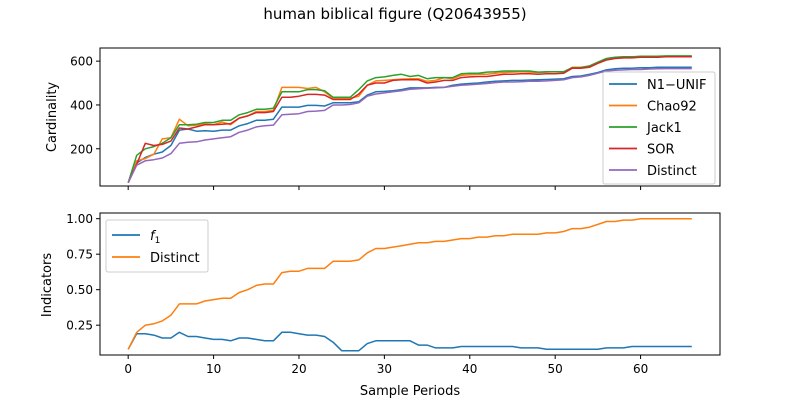 The width and height of the screenshot is (800, 400). What do you see at coordinates (640, 369) in the screenshot?
I see `bottom-x-tick-label: 60` at bounding box center [640, 369].